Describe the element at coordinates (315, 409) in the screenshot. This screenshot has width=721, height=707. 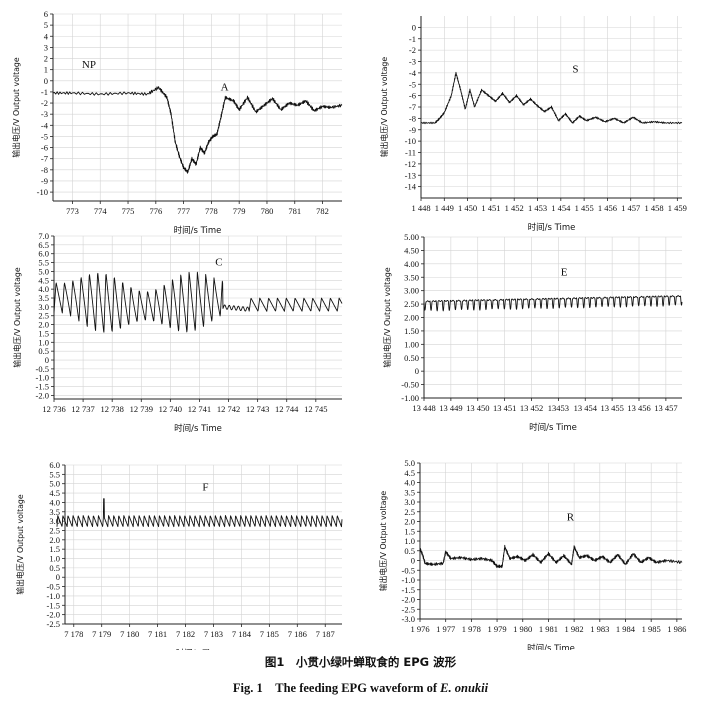
I see `x-tick-label: 12 745` at that location.